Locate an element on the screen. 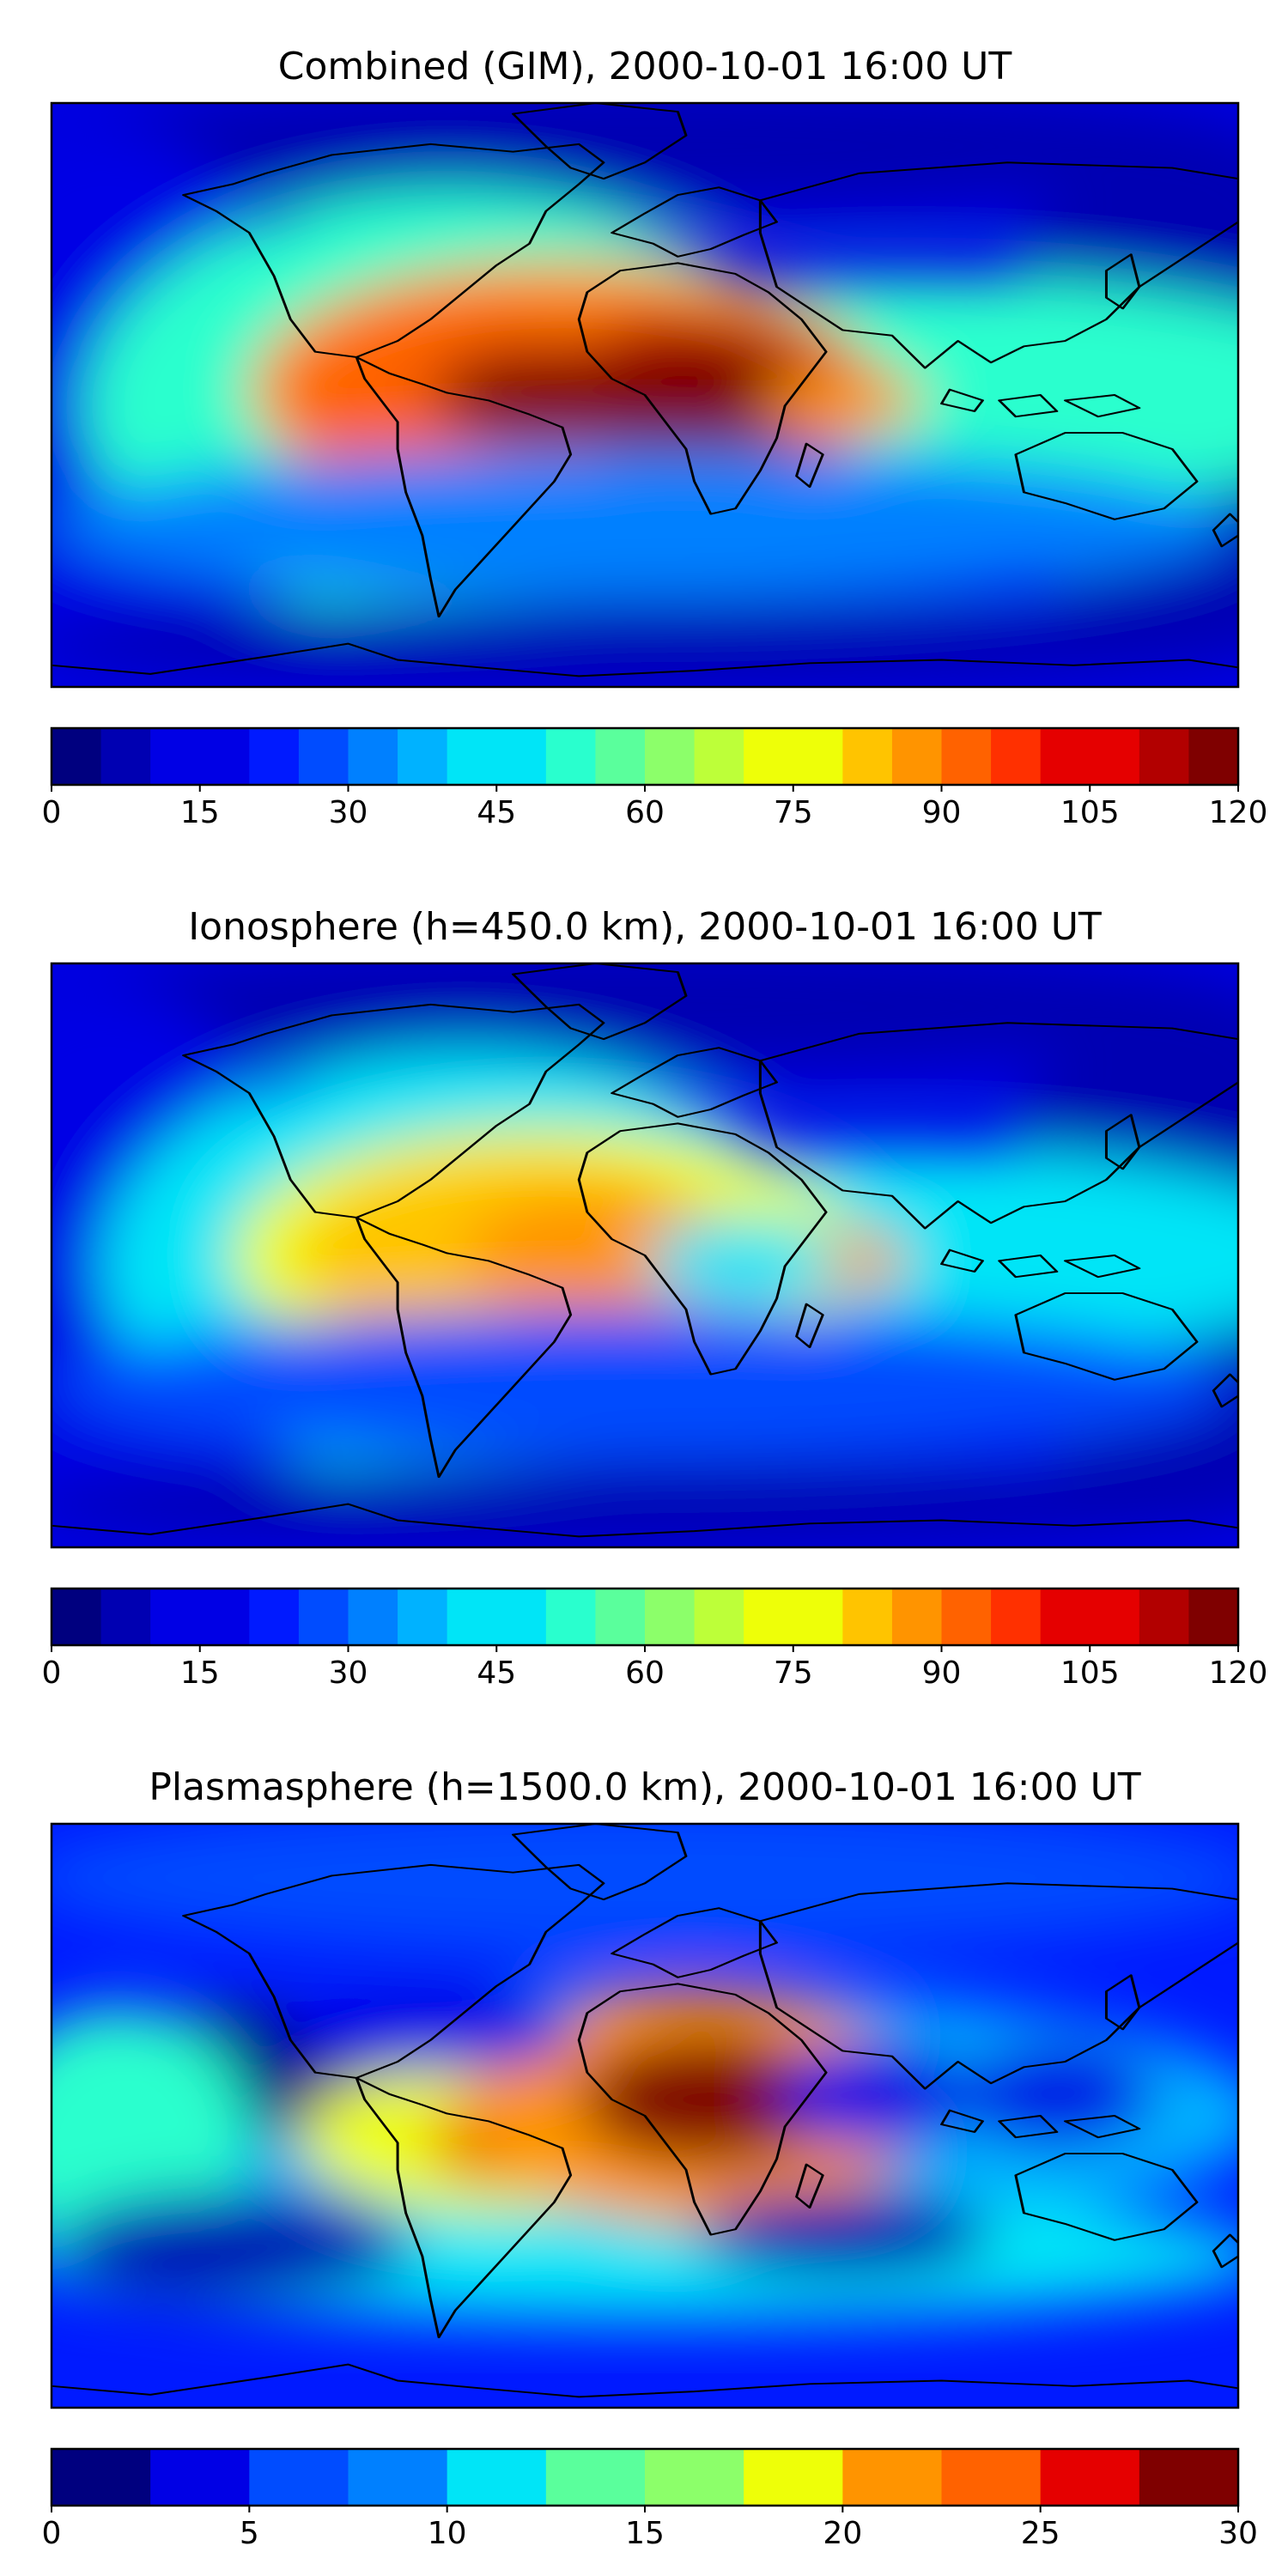 This screenshot has height=2576, width=1288. colorbar-tick-label: 105 is located at coordinates (1090, 1674).